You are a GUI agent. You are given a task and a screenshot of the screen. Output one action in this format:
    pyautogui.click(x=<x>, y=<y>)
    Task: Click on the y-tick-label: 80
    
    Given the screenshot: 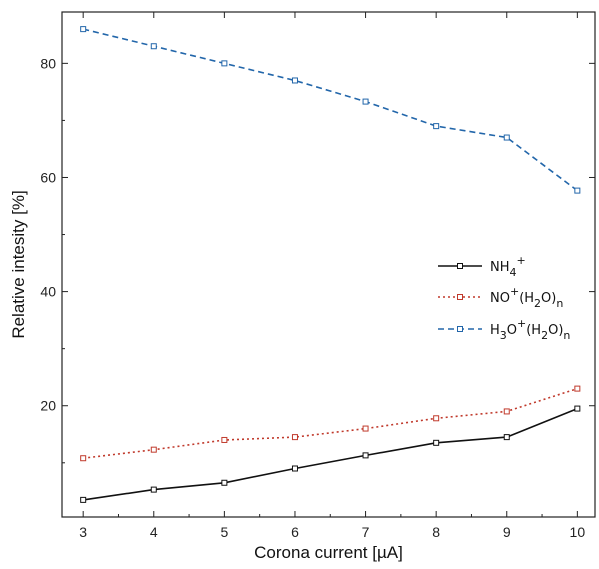 What is the action you would take?
    pyautogui.click(x=48, y=63)
    